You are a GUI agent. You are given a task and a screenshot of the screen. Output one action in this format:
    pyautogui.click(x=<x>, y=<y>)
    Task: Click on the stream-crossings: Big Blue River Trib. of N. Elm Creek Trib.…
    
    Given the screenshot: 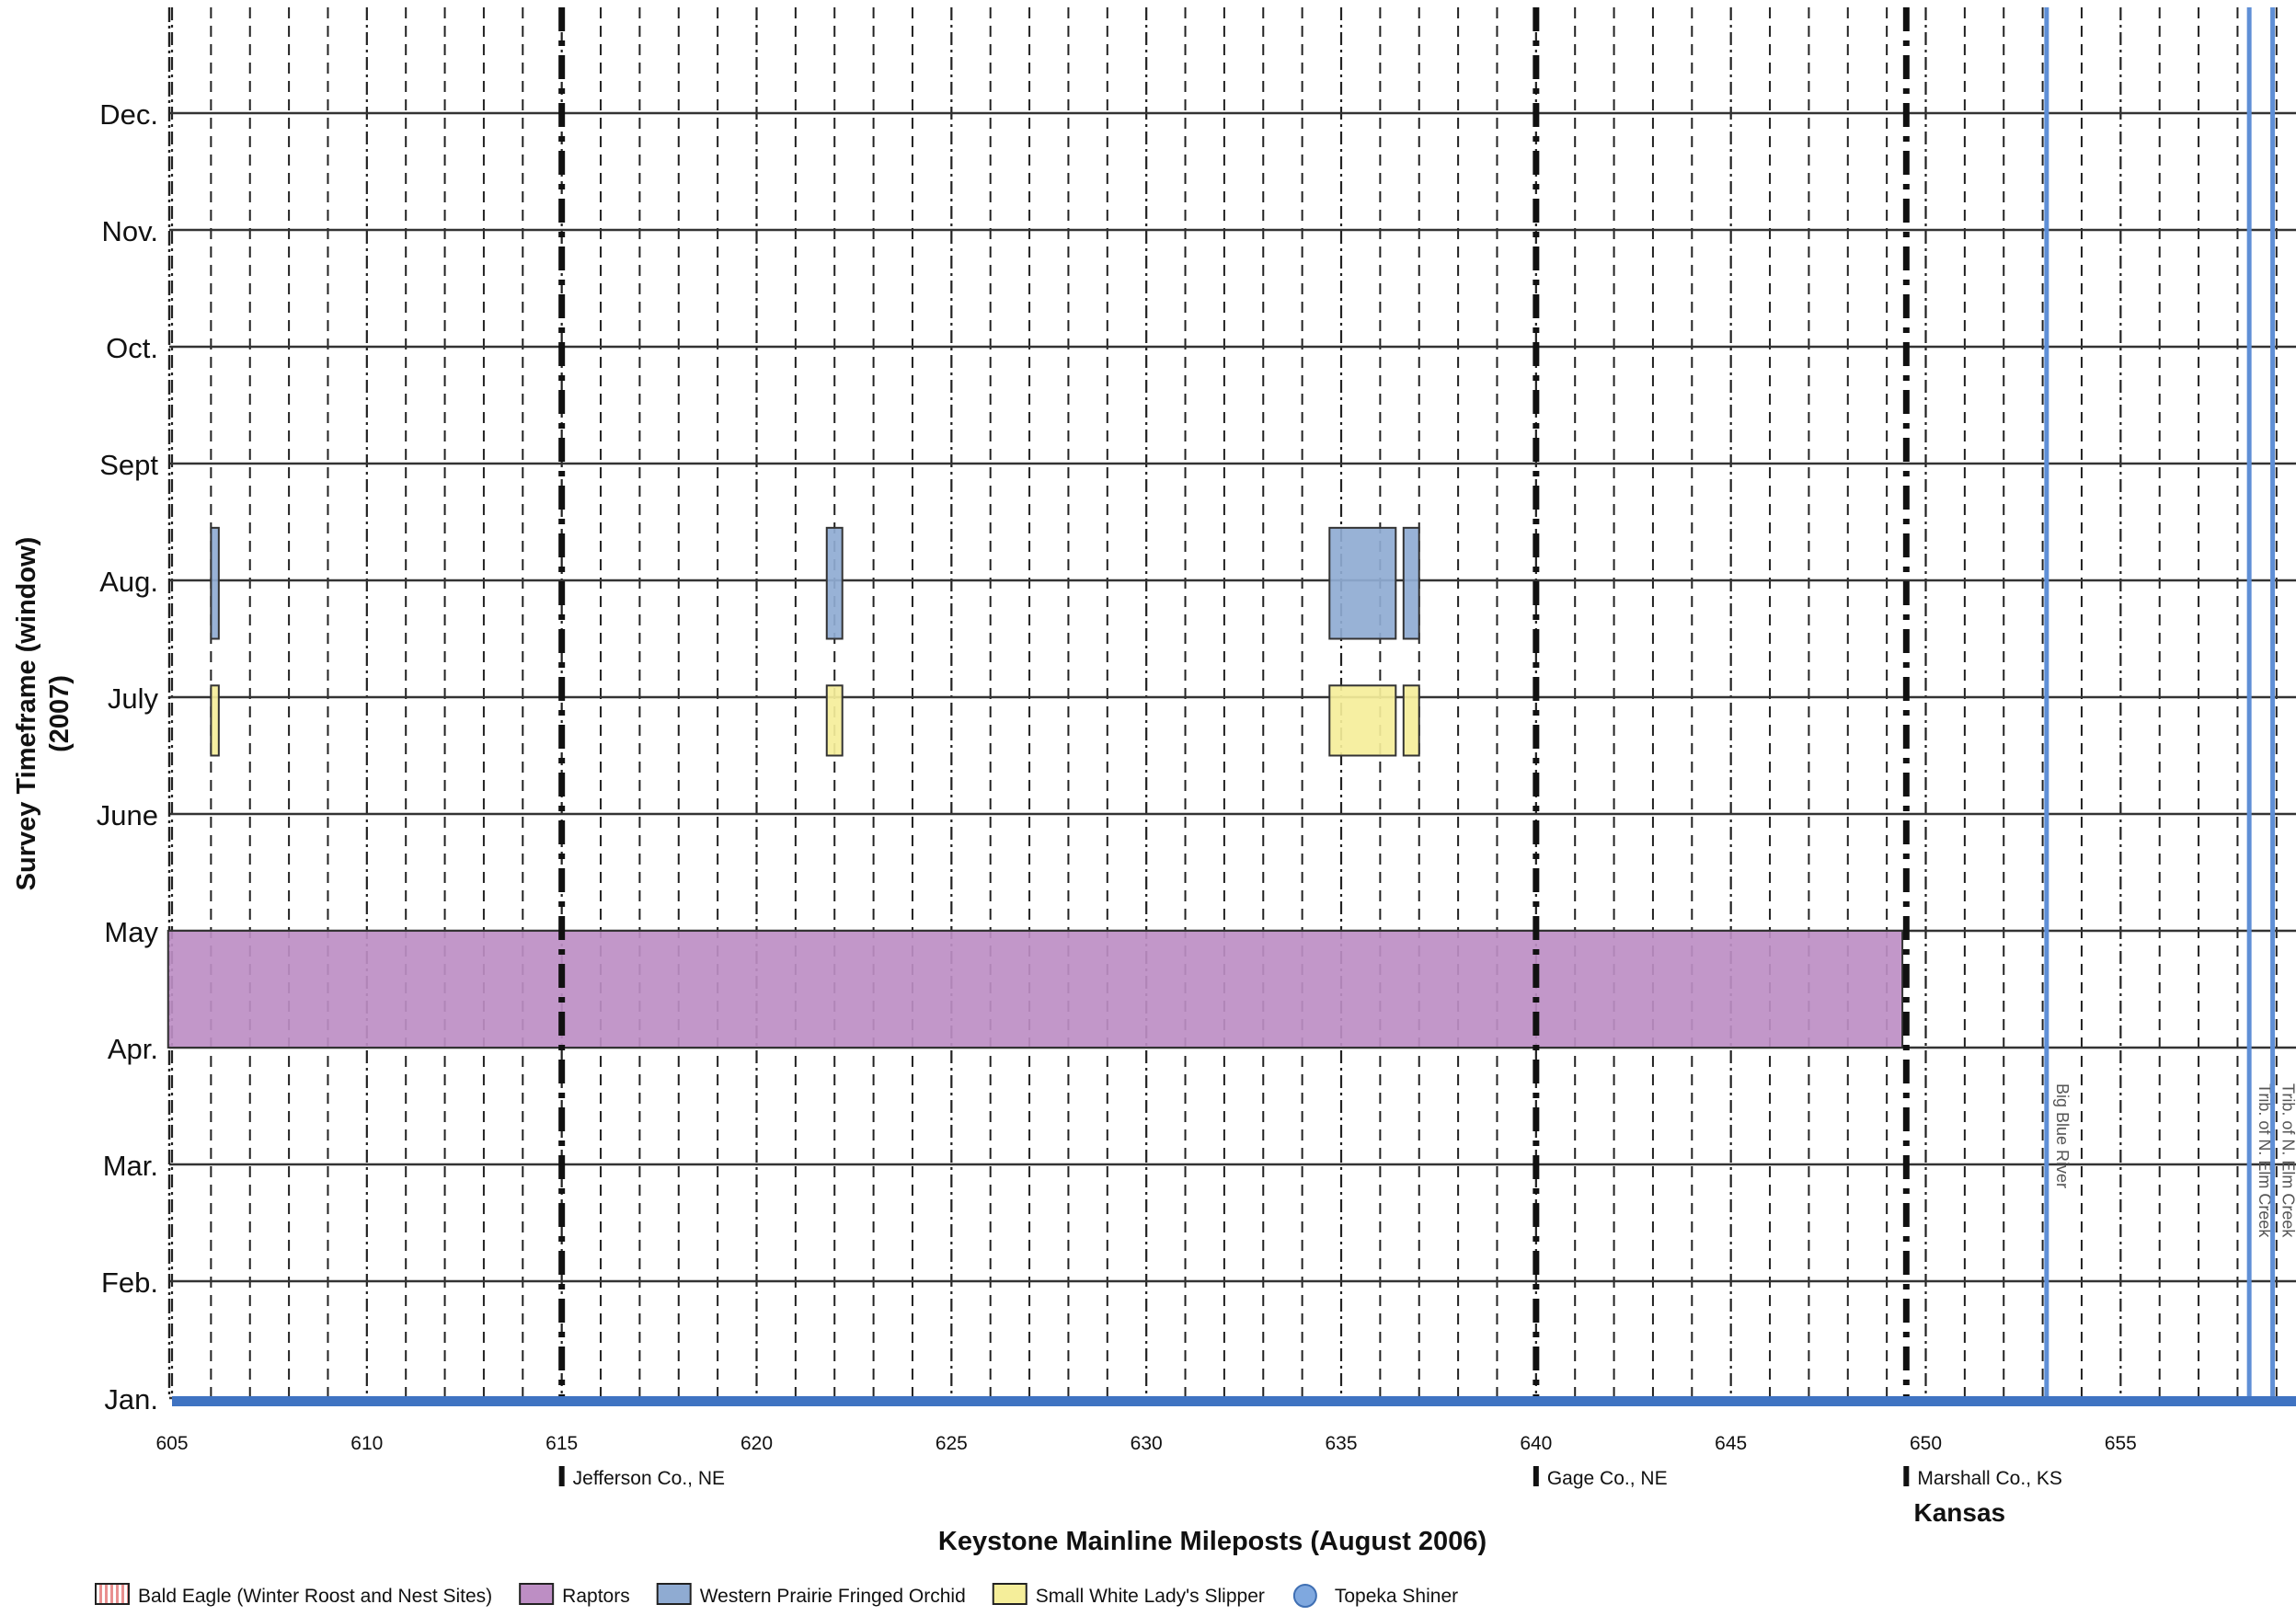 What is the action you would take?
    pyautogui.click(x=2170, y=702)
    